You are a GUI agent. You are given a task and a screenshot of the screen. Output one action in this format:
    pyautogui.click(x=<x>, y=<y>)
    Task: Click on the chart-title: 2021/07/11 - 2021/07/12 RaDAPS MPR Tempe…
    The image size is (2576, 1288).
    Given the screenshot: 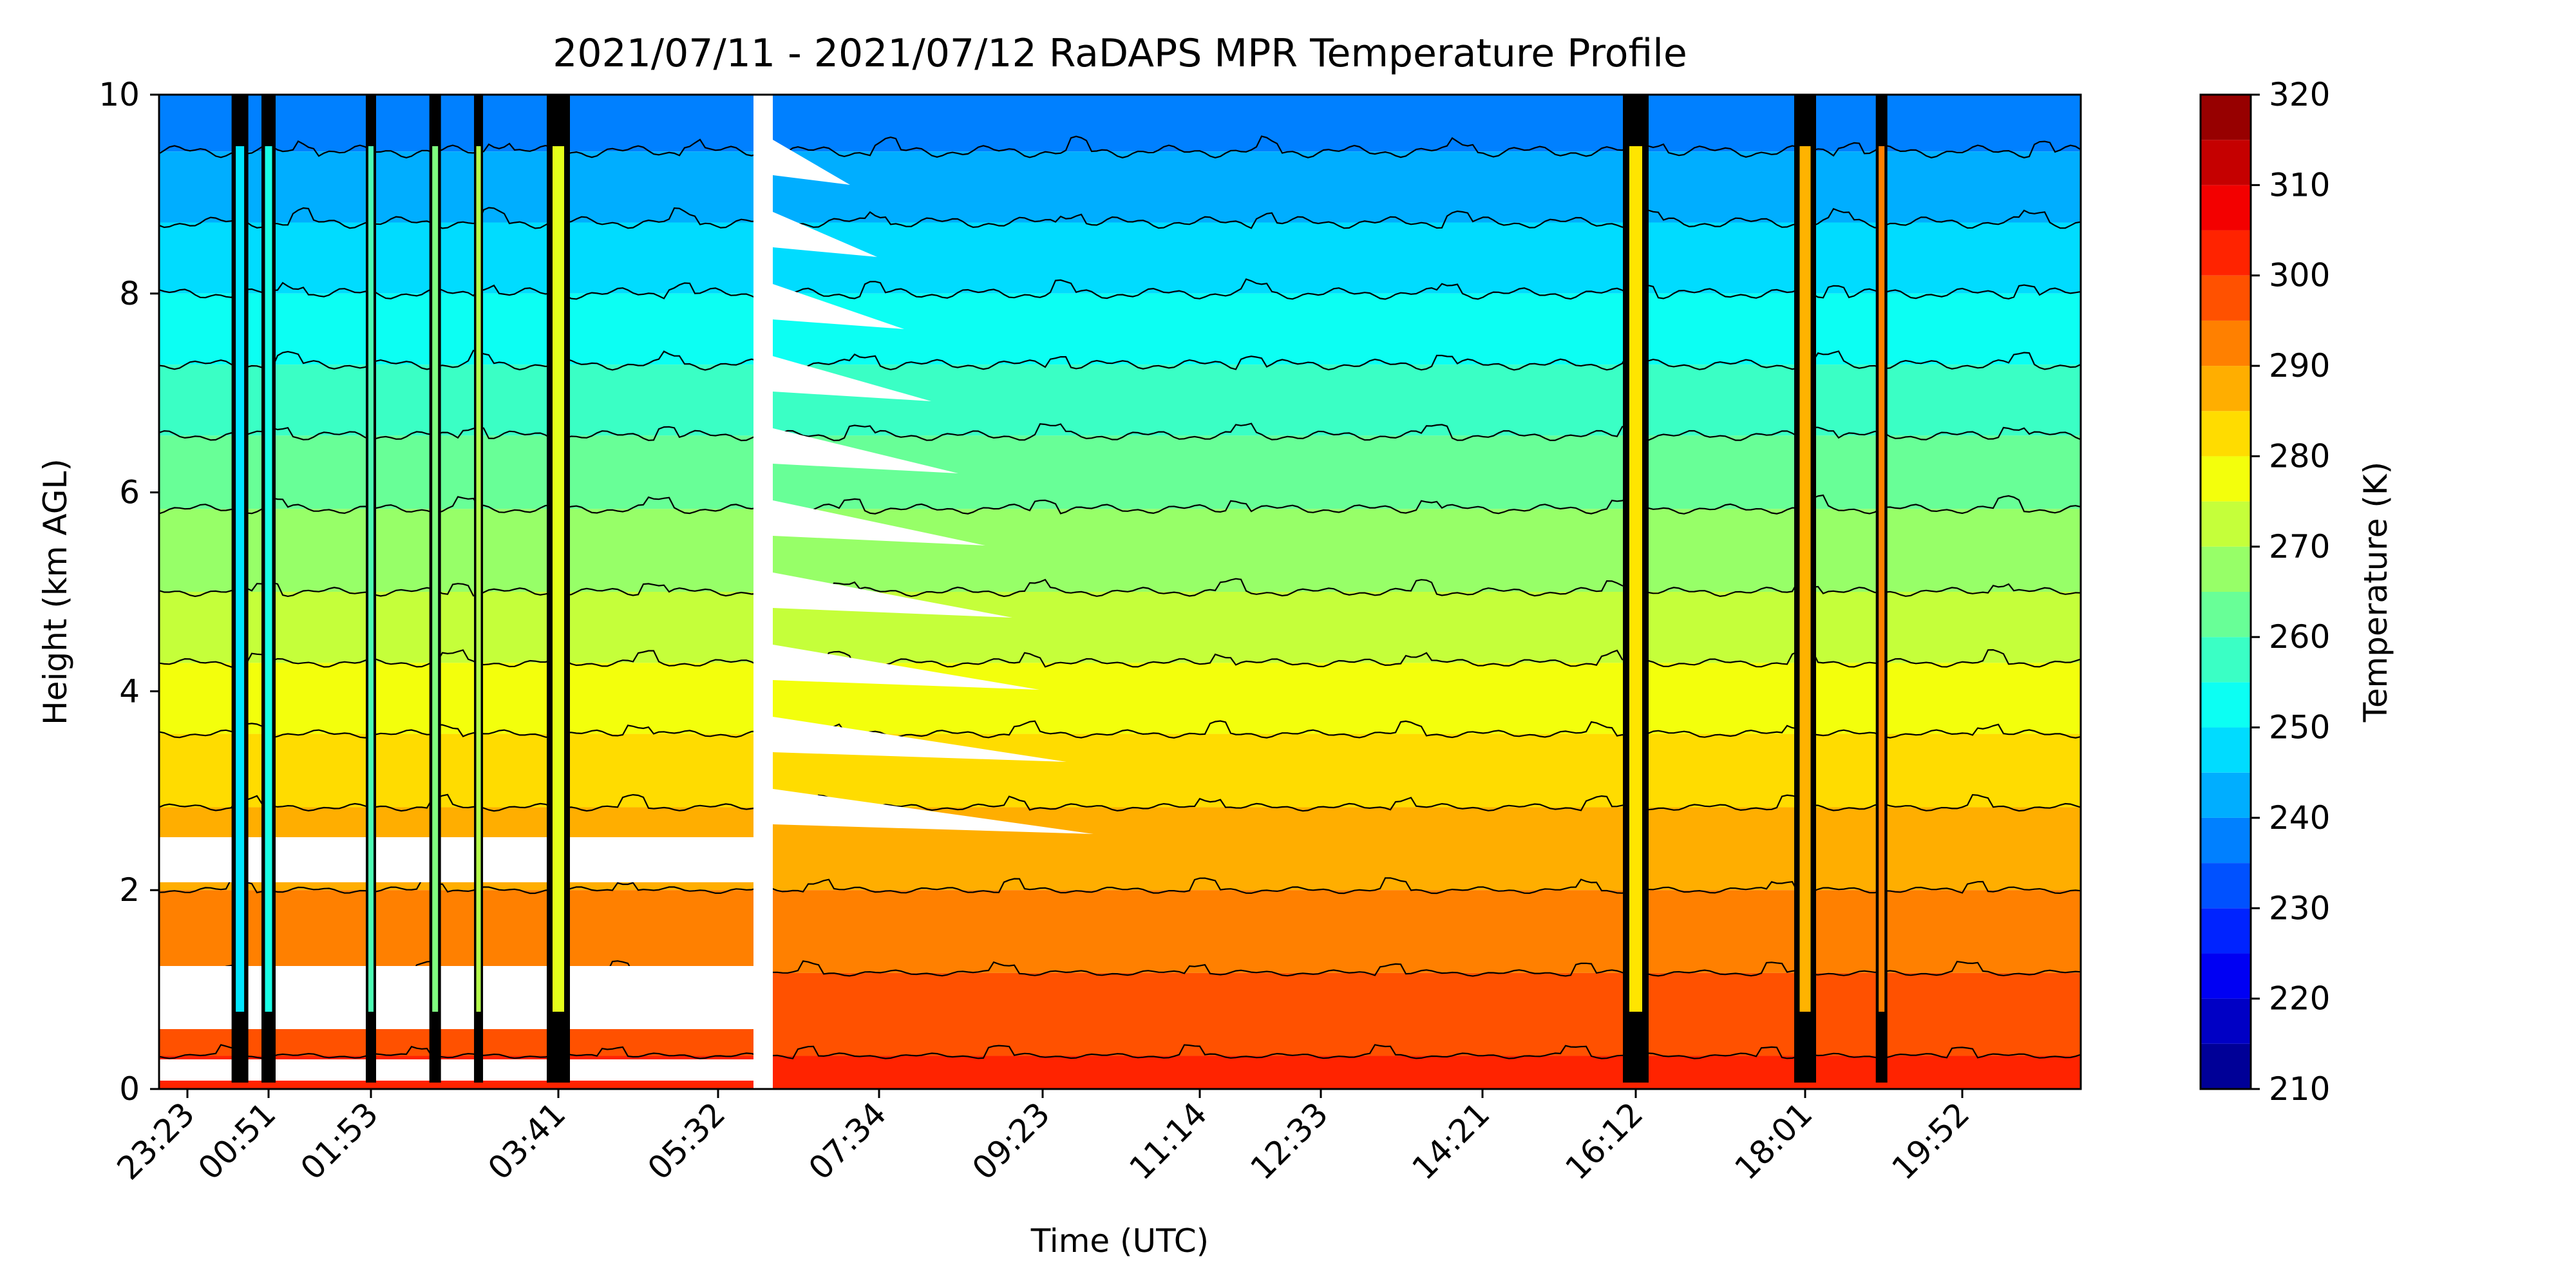 What is the action you would take?
    pyautogui.click(x=1120, y=54)
    